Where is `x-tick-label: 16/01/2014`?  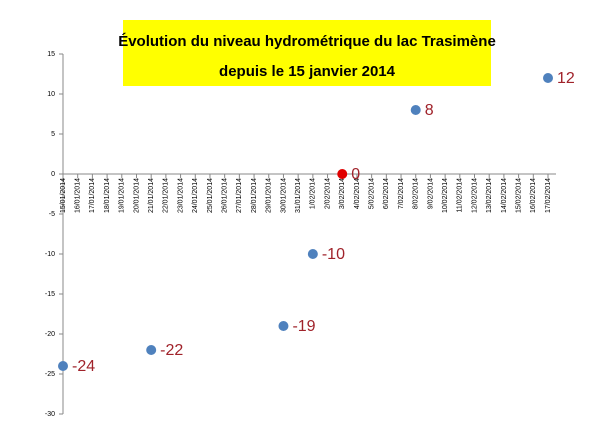 x-tick-label: 16/01/2014 is located at coordinates (78, 195).